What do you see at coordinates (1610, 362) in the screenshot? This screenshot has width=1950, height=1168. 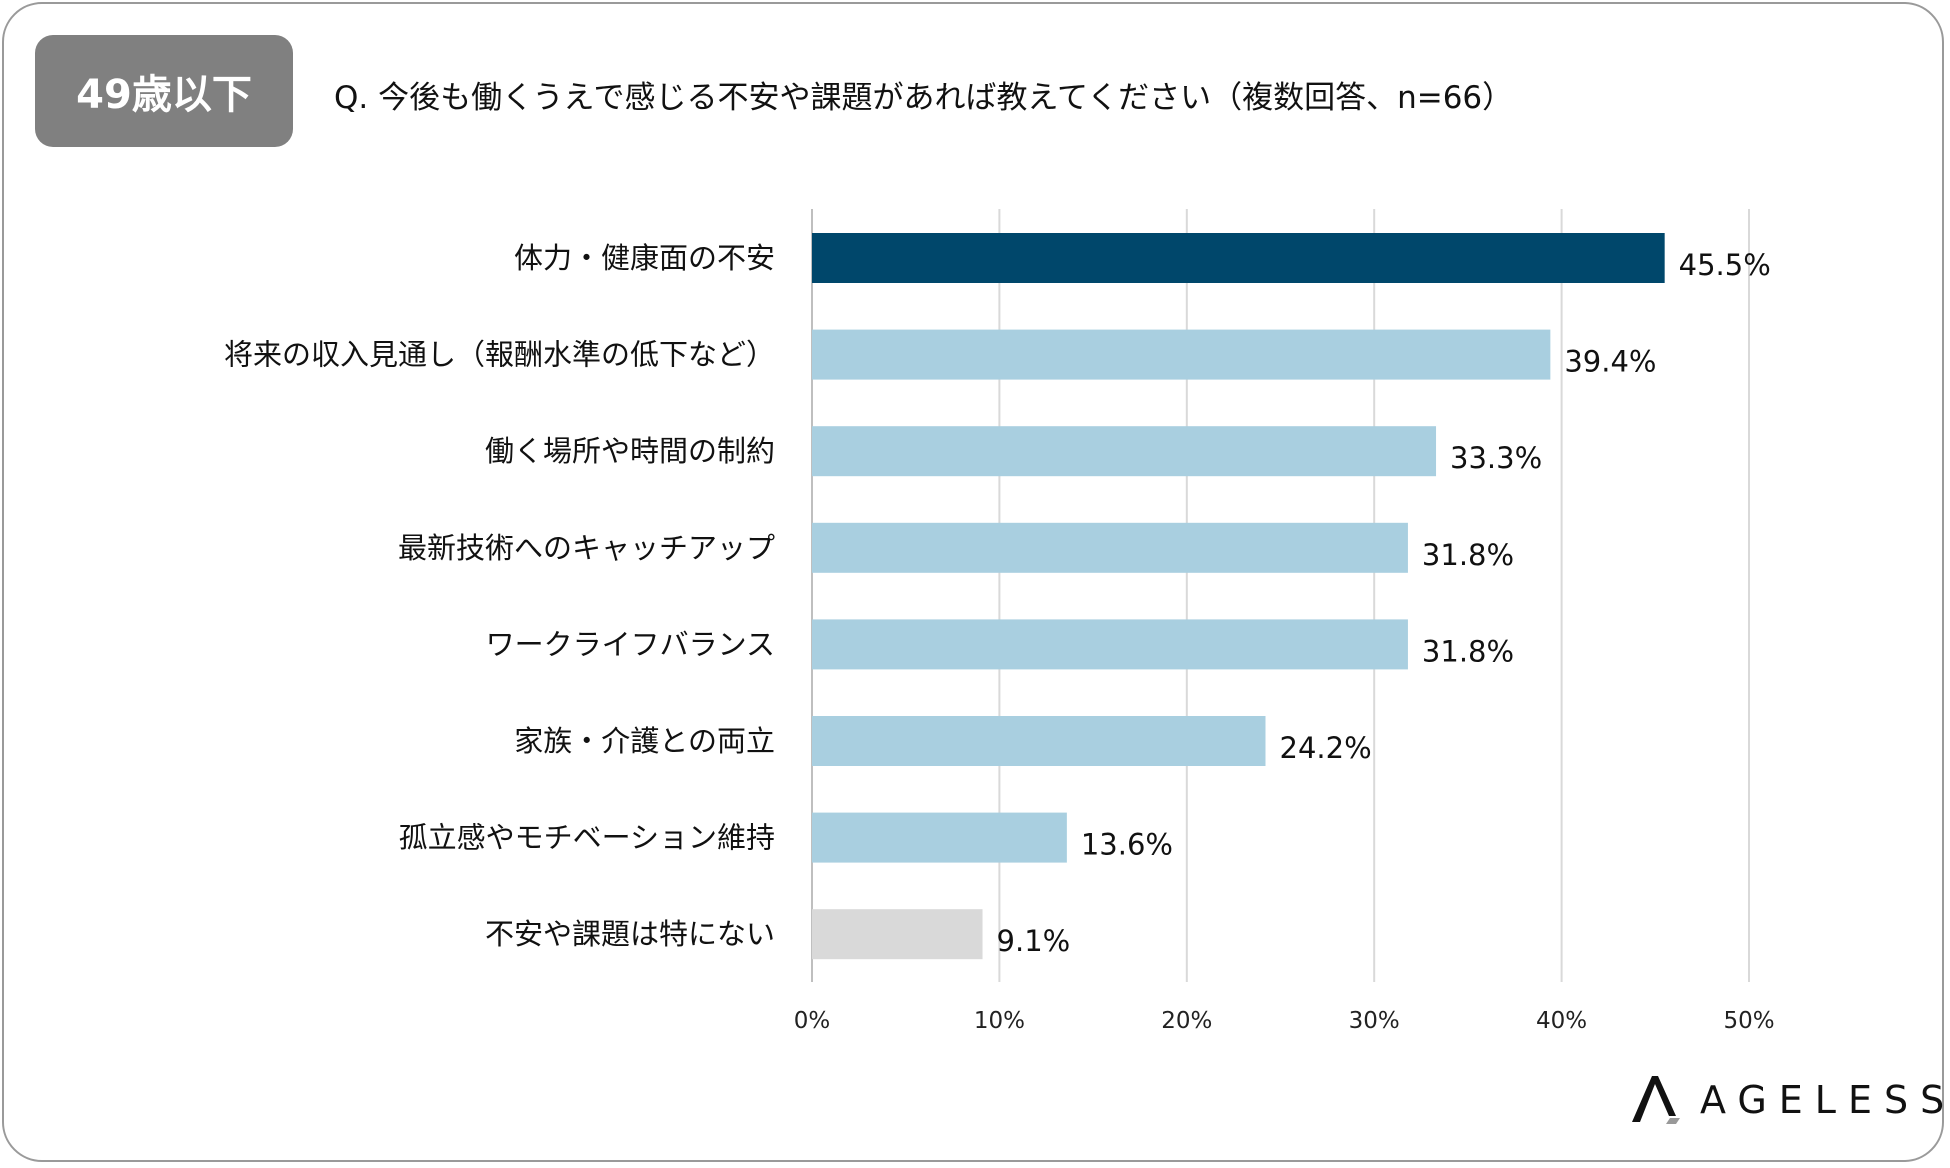 I see `data-label: 39.4%` at bounding box center [1610, 362].